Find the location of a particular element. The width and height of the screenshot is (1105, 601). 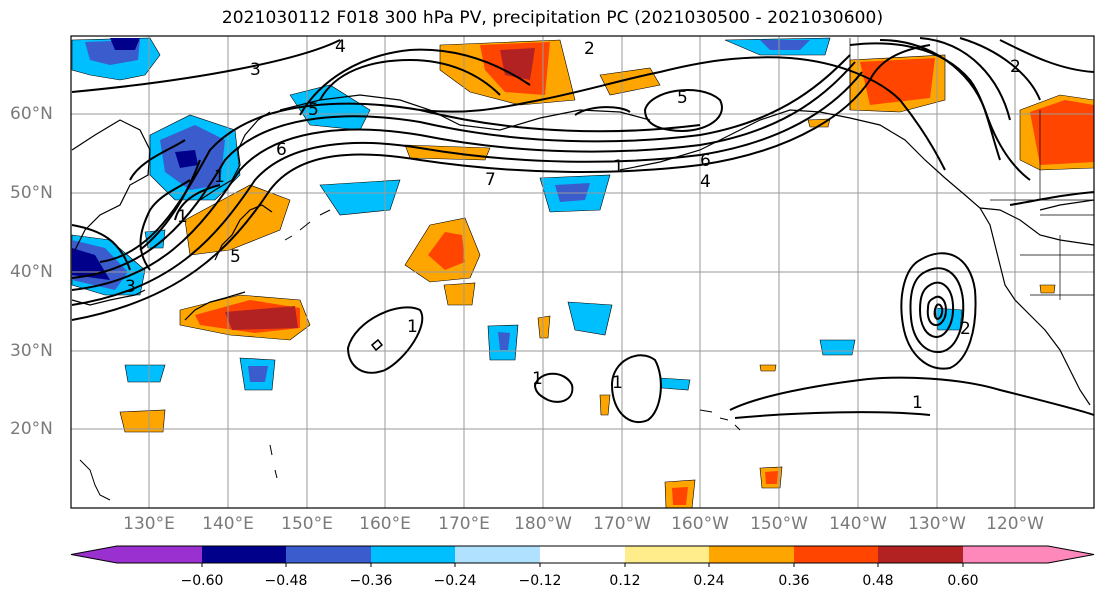

lon-label: 170°E is located at coordinates (464, 524).